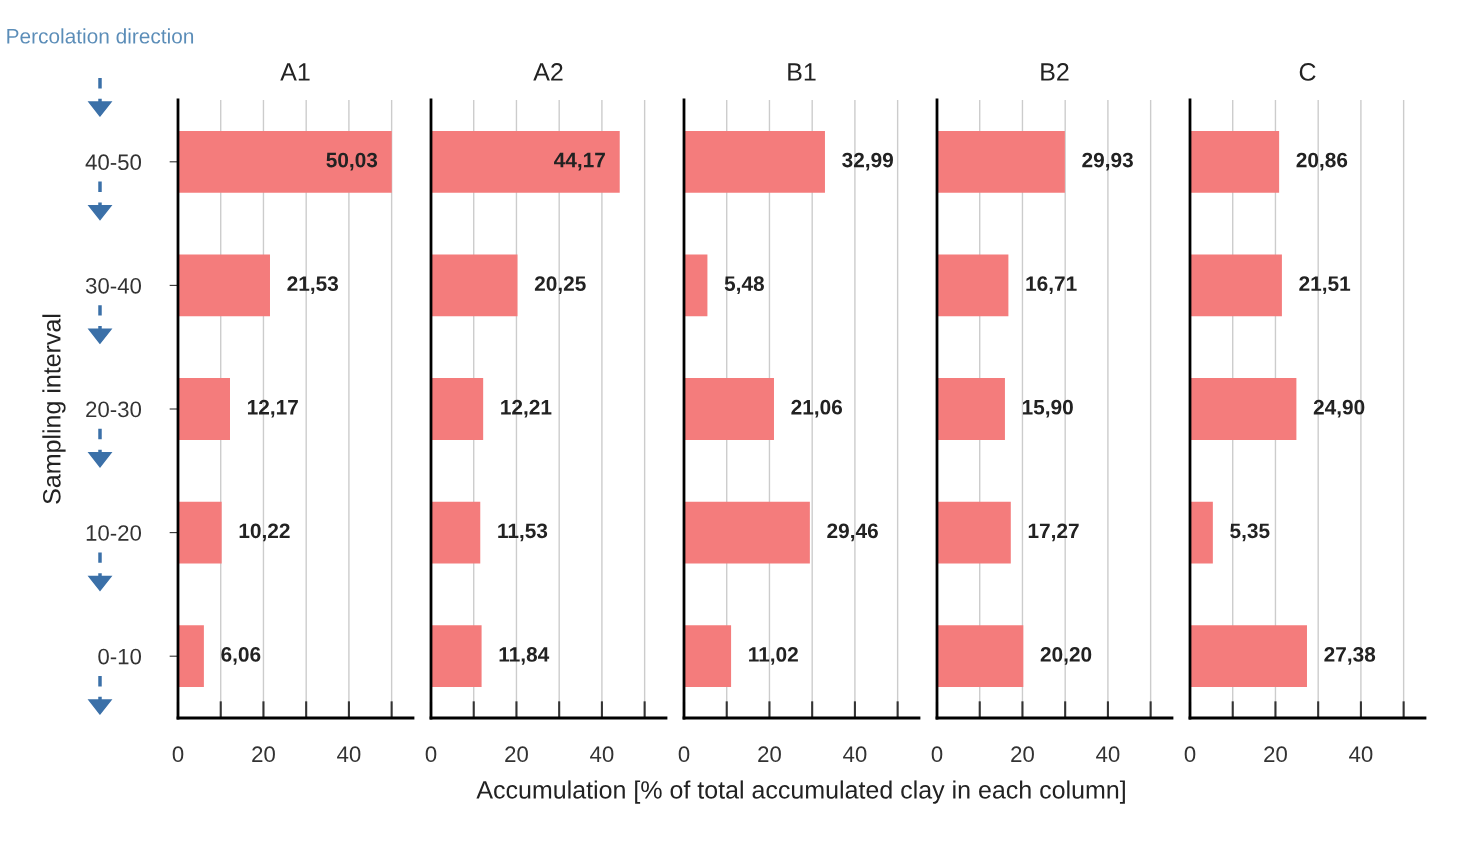  I want to click on data-label: 21,06, so click(817, 408).